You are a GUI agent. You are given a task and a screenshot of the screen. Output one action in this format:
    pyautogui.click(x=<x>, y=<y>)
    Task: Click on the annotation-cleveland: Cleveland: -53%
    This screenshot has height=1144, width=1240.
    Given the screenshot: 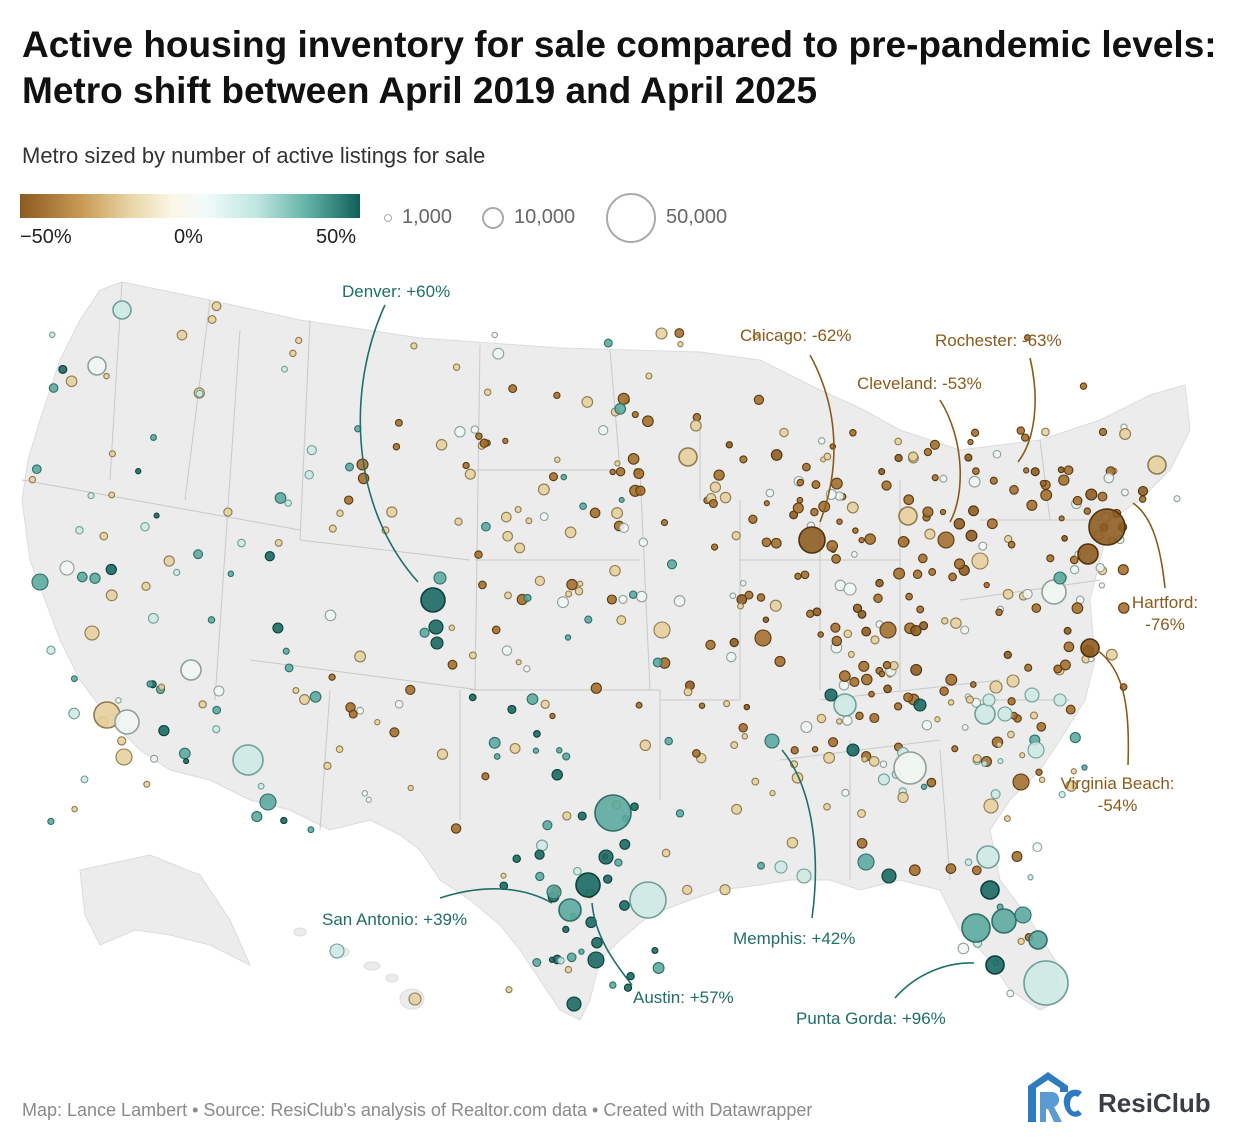 What is the action you would take?
    pyautogui.click(x=919, y=383)
    